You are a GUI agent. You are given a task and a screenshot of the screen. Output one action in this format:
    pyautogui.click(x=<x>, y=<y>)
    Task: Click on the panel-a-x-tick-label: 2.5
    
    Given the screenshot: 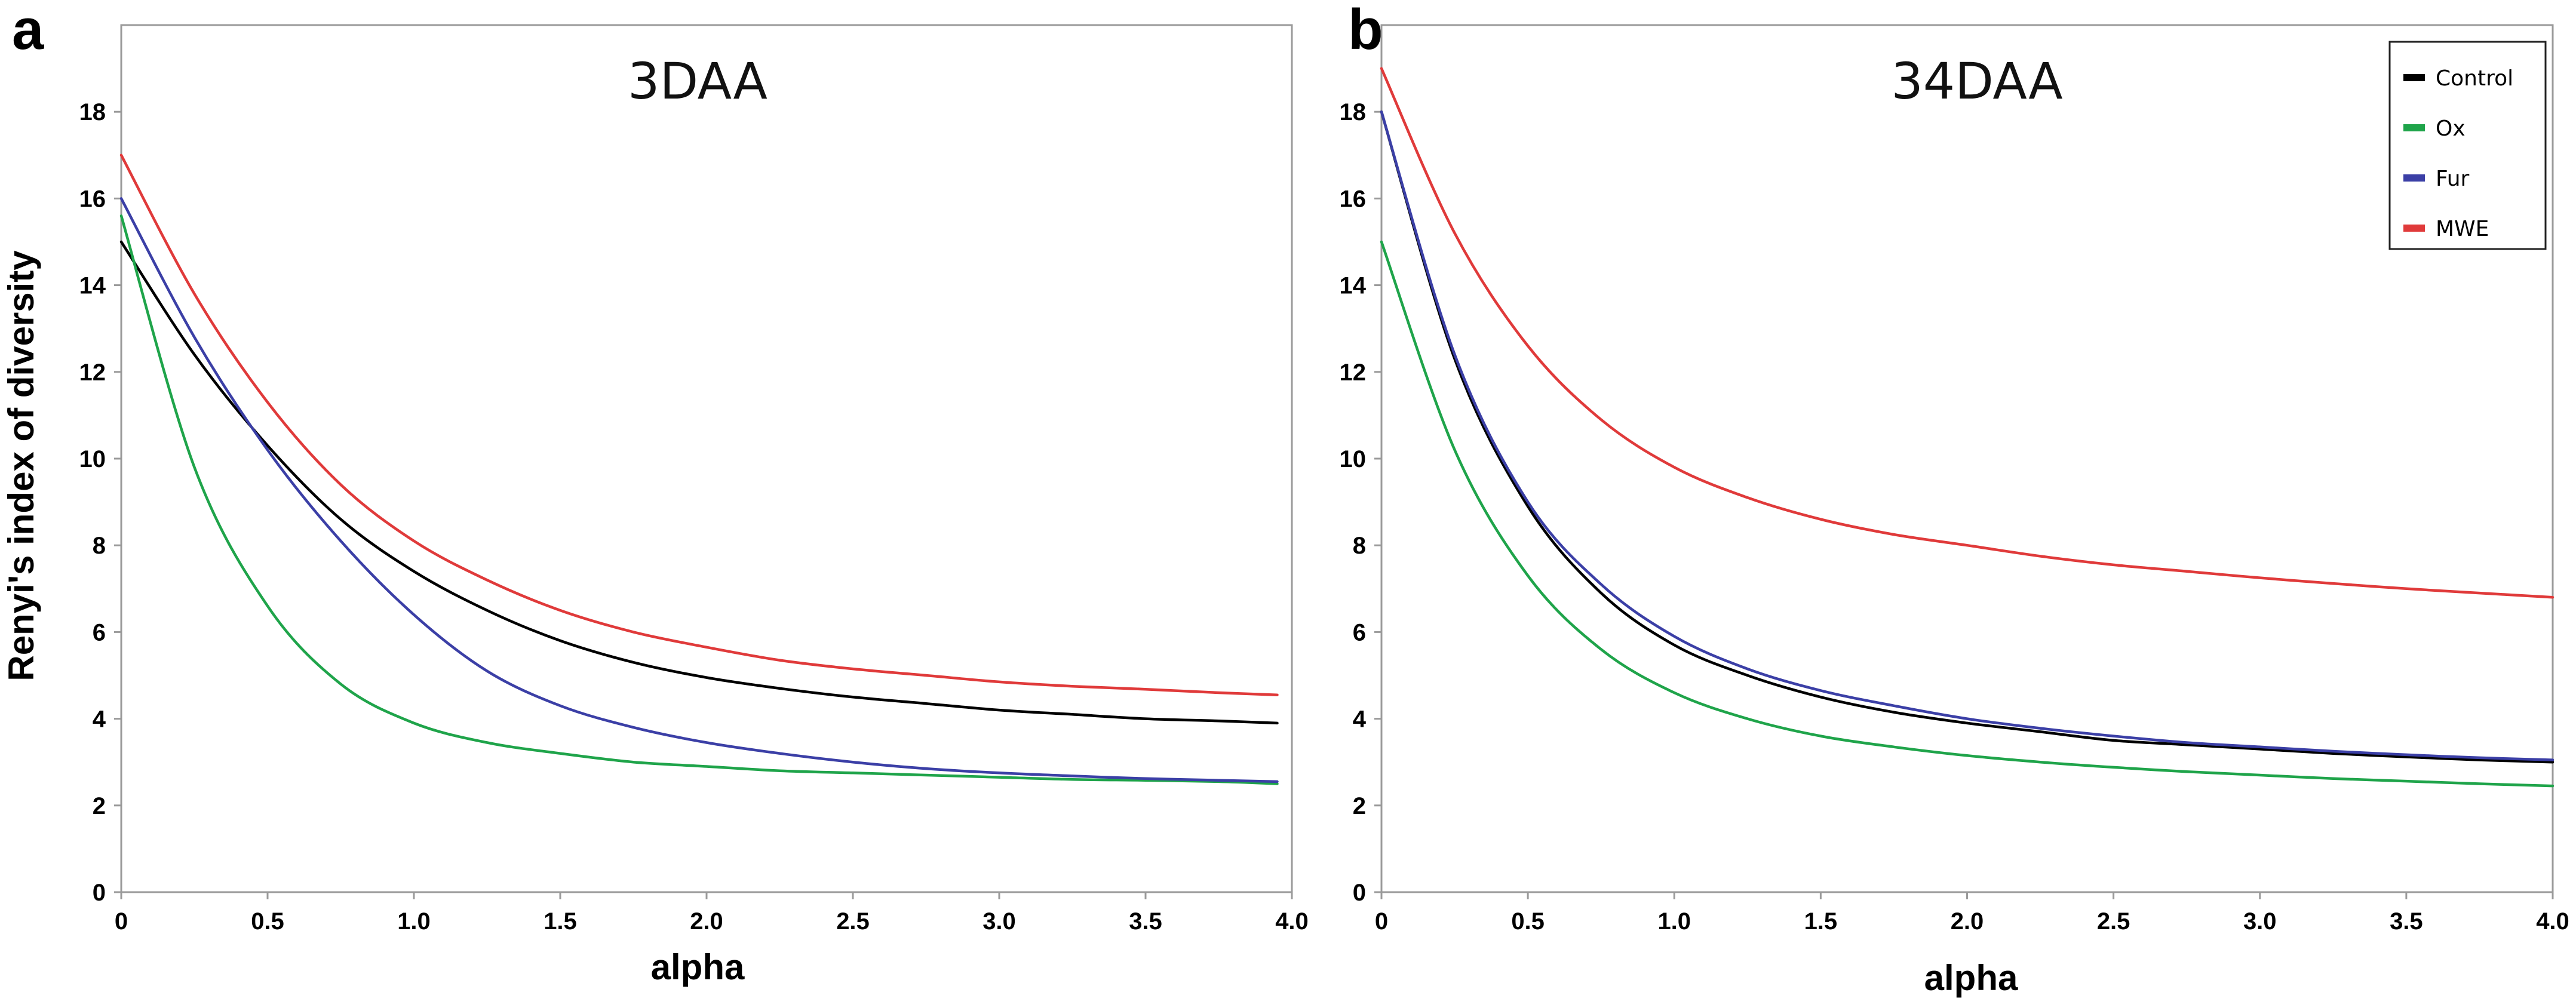 What is the action you would take?
    pyautogui.click(x=853, y=921)
    